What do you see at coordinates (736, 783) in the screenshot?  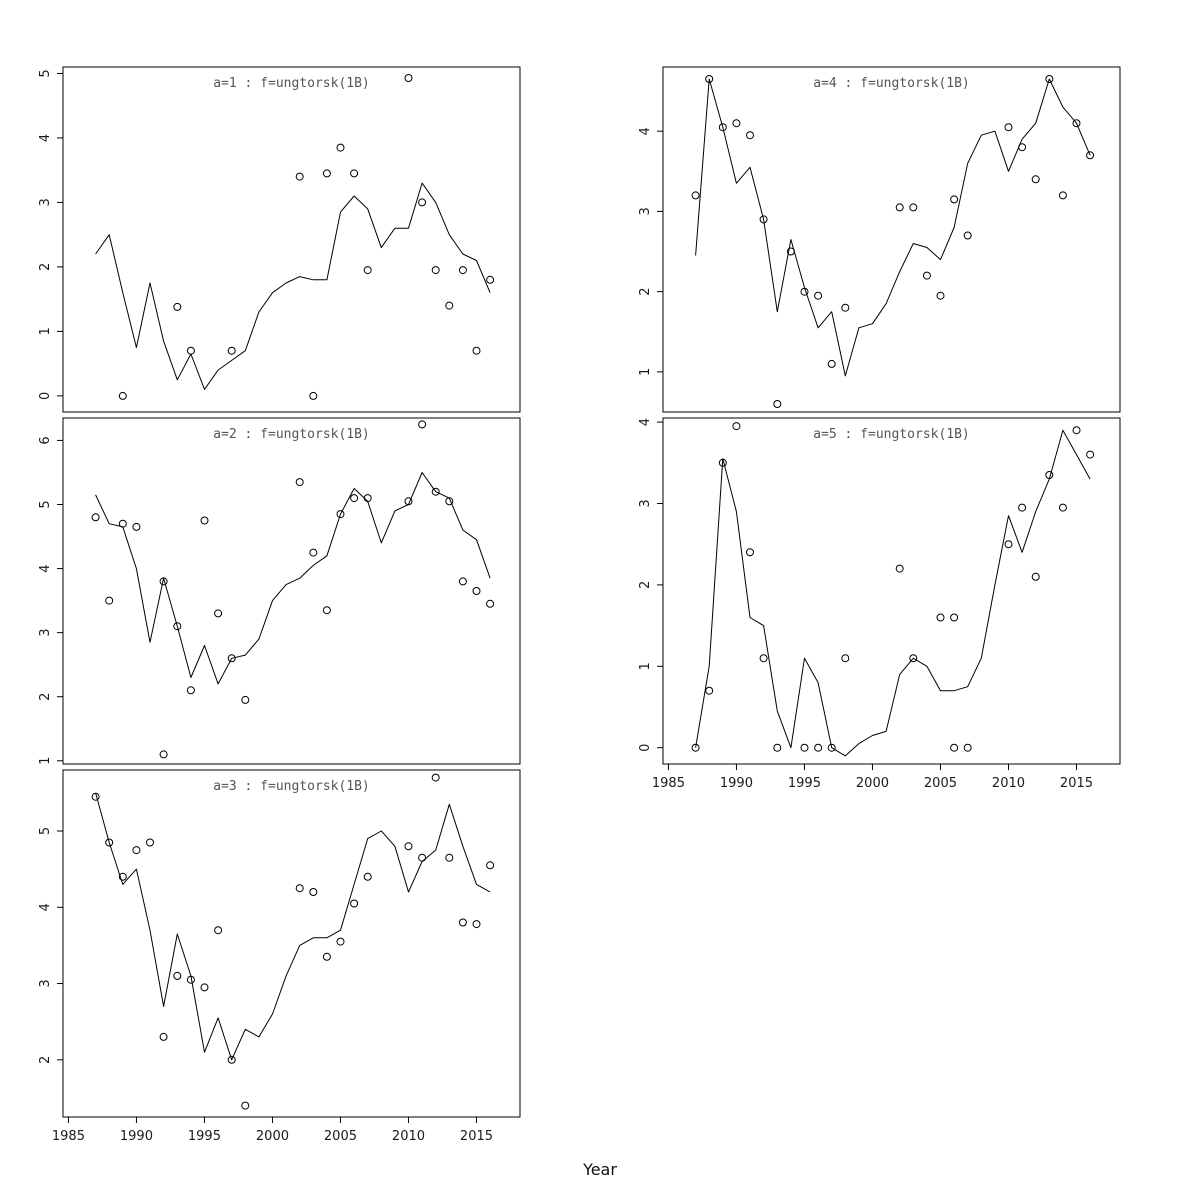 I see `x-tick-label: 1990` at bounding box center [736, 783].